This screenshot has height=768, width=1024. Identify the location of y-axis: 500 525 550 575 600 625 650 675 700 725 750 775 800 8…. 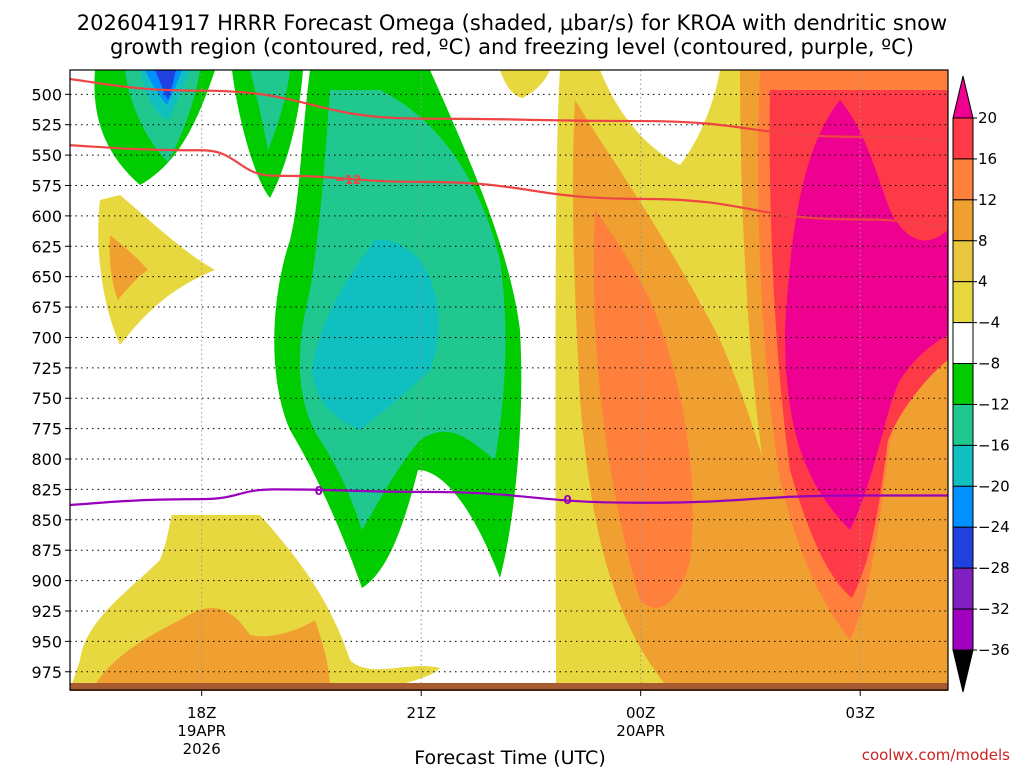
(50, 383).